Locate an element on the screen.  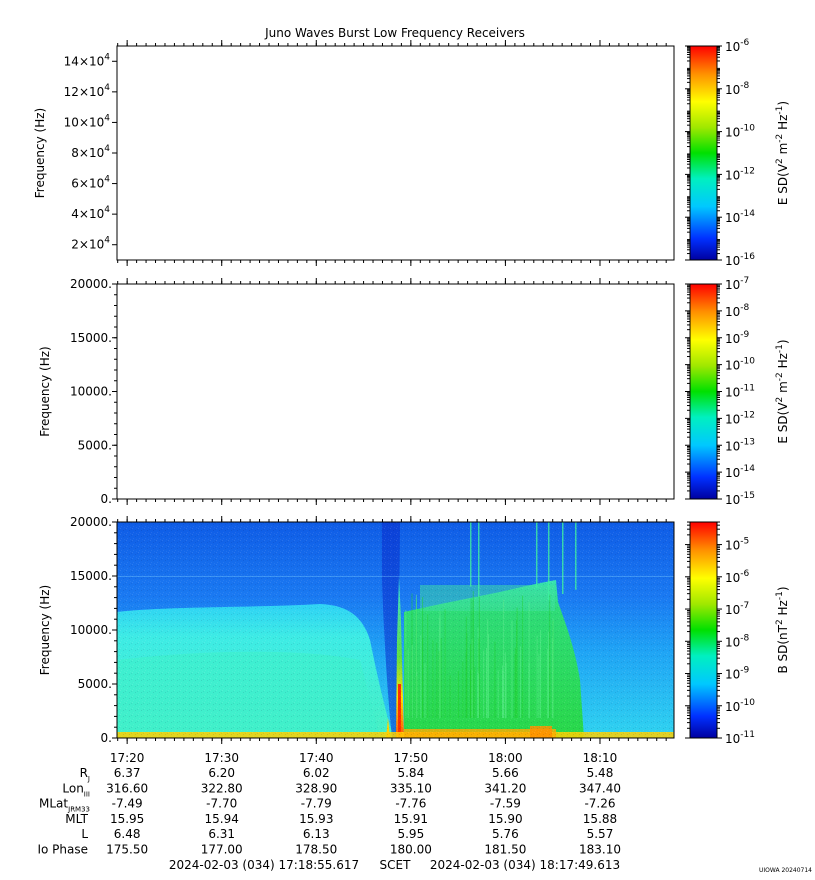
ephemeris-value: -7.59 is located at coordinates (505, 804).